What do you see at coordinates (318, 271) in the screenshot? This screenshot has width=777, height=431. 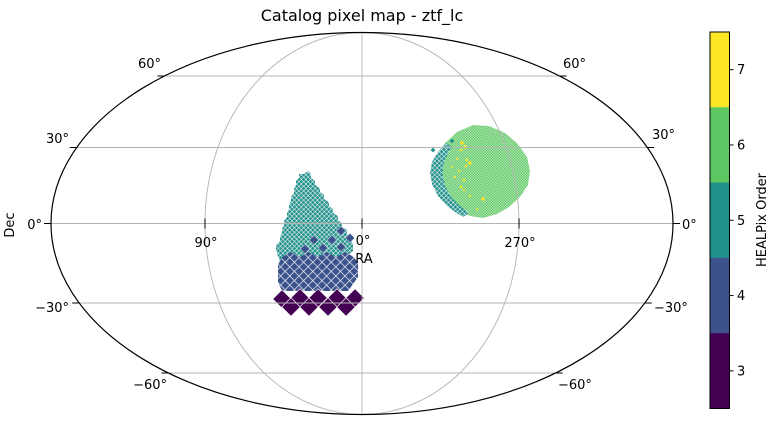 I see `pixels-order4-band` at bounding box center [318, 271].